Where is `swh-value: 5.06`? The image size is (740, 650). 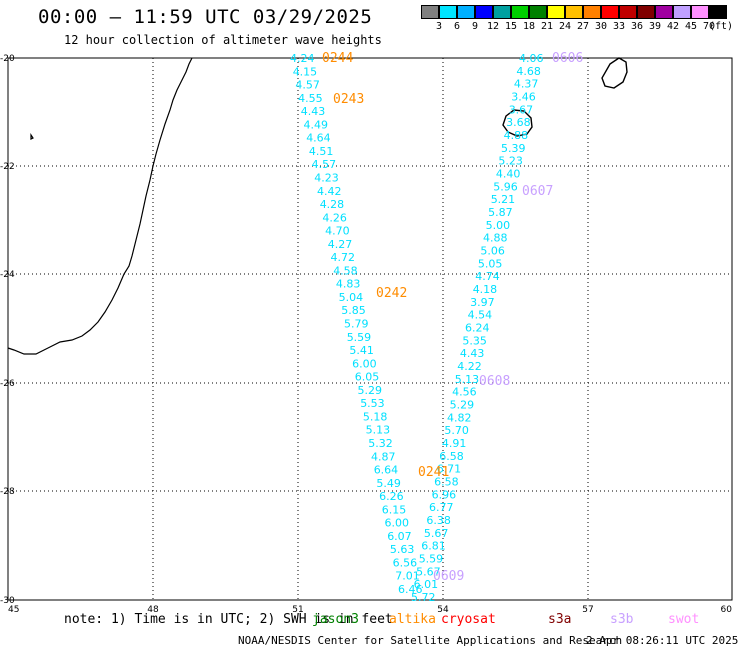
swh-value: 5.06 is located at coordinates (492, 251).